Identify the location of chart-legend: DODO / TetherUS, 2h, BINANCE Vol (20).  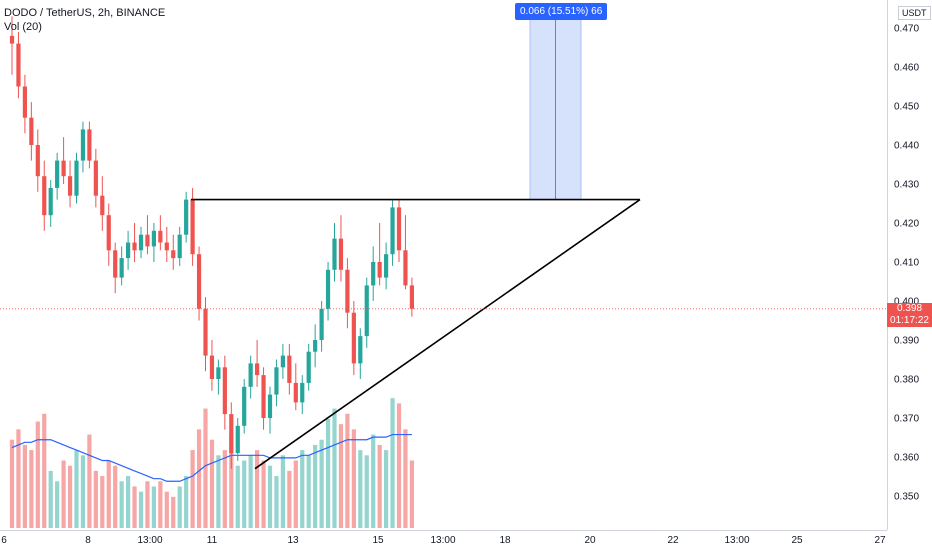
(84, 20).